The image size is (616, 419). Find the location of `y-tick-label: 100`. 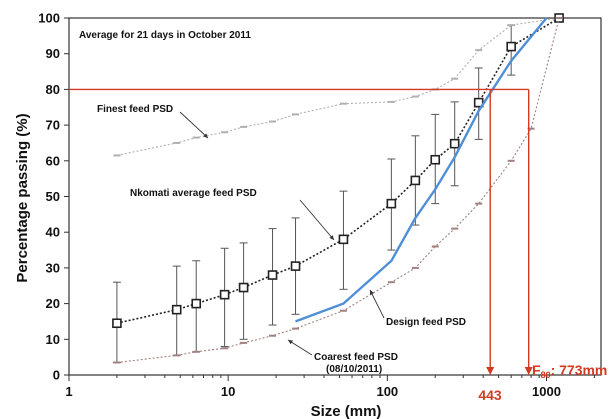

y-tick-label: 100 is located at coordinates (49, 18).